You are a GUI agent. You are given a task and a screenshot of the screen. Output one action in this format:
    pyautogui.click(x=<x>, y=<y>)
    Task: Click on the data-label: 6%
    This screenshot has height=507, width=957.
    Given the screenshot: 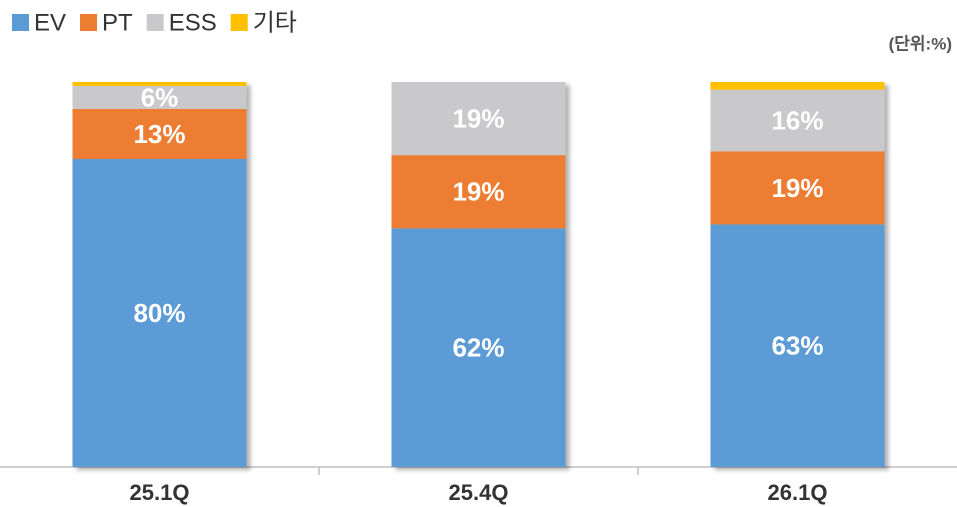 What is the action you would take?
    pyautogui.click(x=160, y=97)
    